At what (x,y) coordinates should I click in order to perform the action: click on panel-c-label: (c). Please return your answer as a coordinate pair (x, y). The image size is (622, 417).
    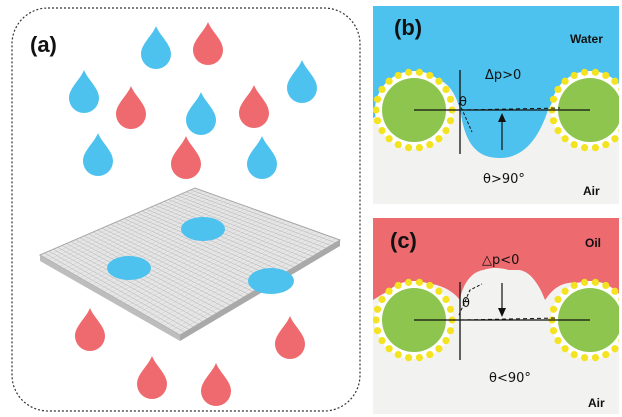
    Looking at the image, I should click on (403, 240).